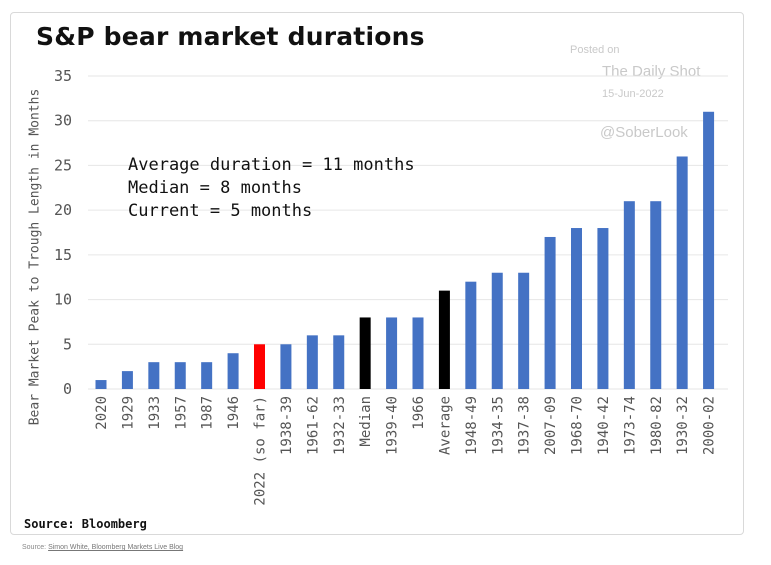 This screenshot has height=565, width=771. I want to click on stats-median: Median = 8 months, so click(215, 188).